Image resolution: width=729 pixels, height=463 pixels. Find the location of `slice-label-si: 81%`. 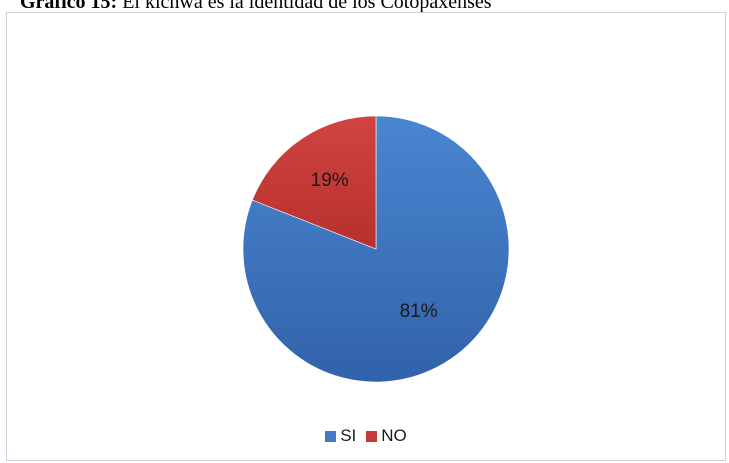

slice-label-si: 81% is located at coordinates (418, 311).